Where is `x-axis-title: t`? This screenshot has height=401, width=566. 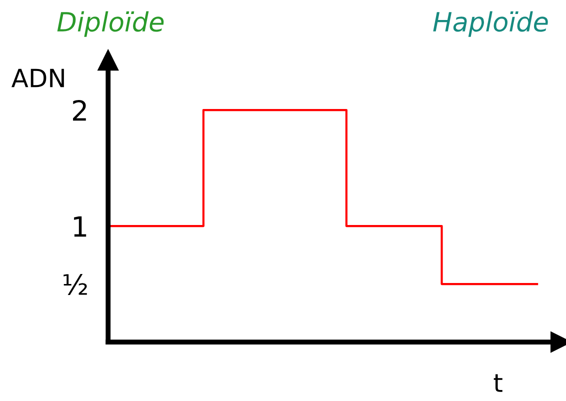
x-axis-title: t is located at coordinates (498, 383).